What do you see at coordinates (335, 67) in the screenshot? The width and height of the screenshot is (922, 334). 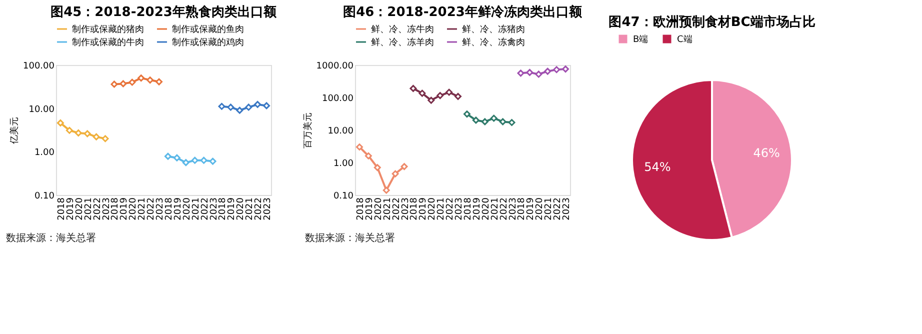 I see `y-tick-label: 1000.00` at bounding box center [335, 67].